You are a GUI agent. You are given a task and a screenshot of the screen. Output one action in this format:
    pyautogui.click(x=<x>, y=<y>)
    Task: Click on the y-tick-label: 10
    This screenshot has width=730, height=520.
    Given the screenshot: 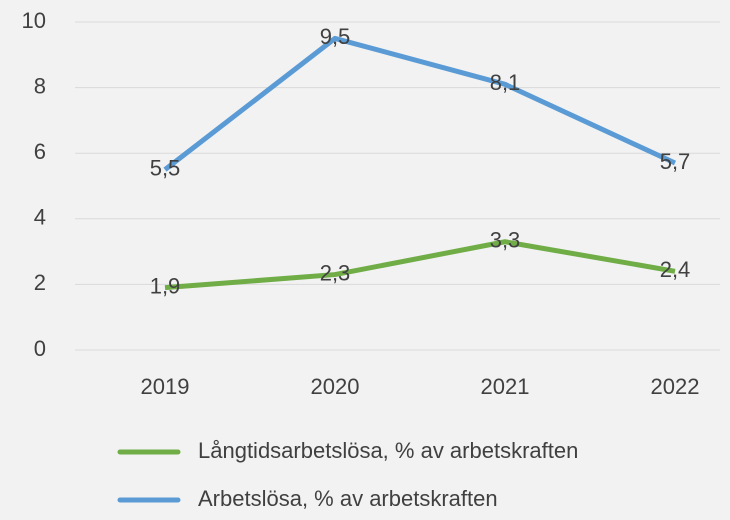 What is the action you would take?
    pyautogui.click(x=34, y=20)
    